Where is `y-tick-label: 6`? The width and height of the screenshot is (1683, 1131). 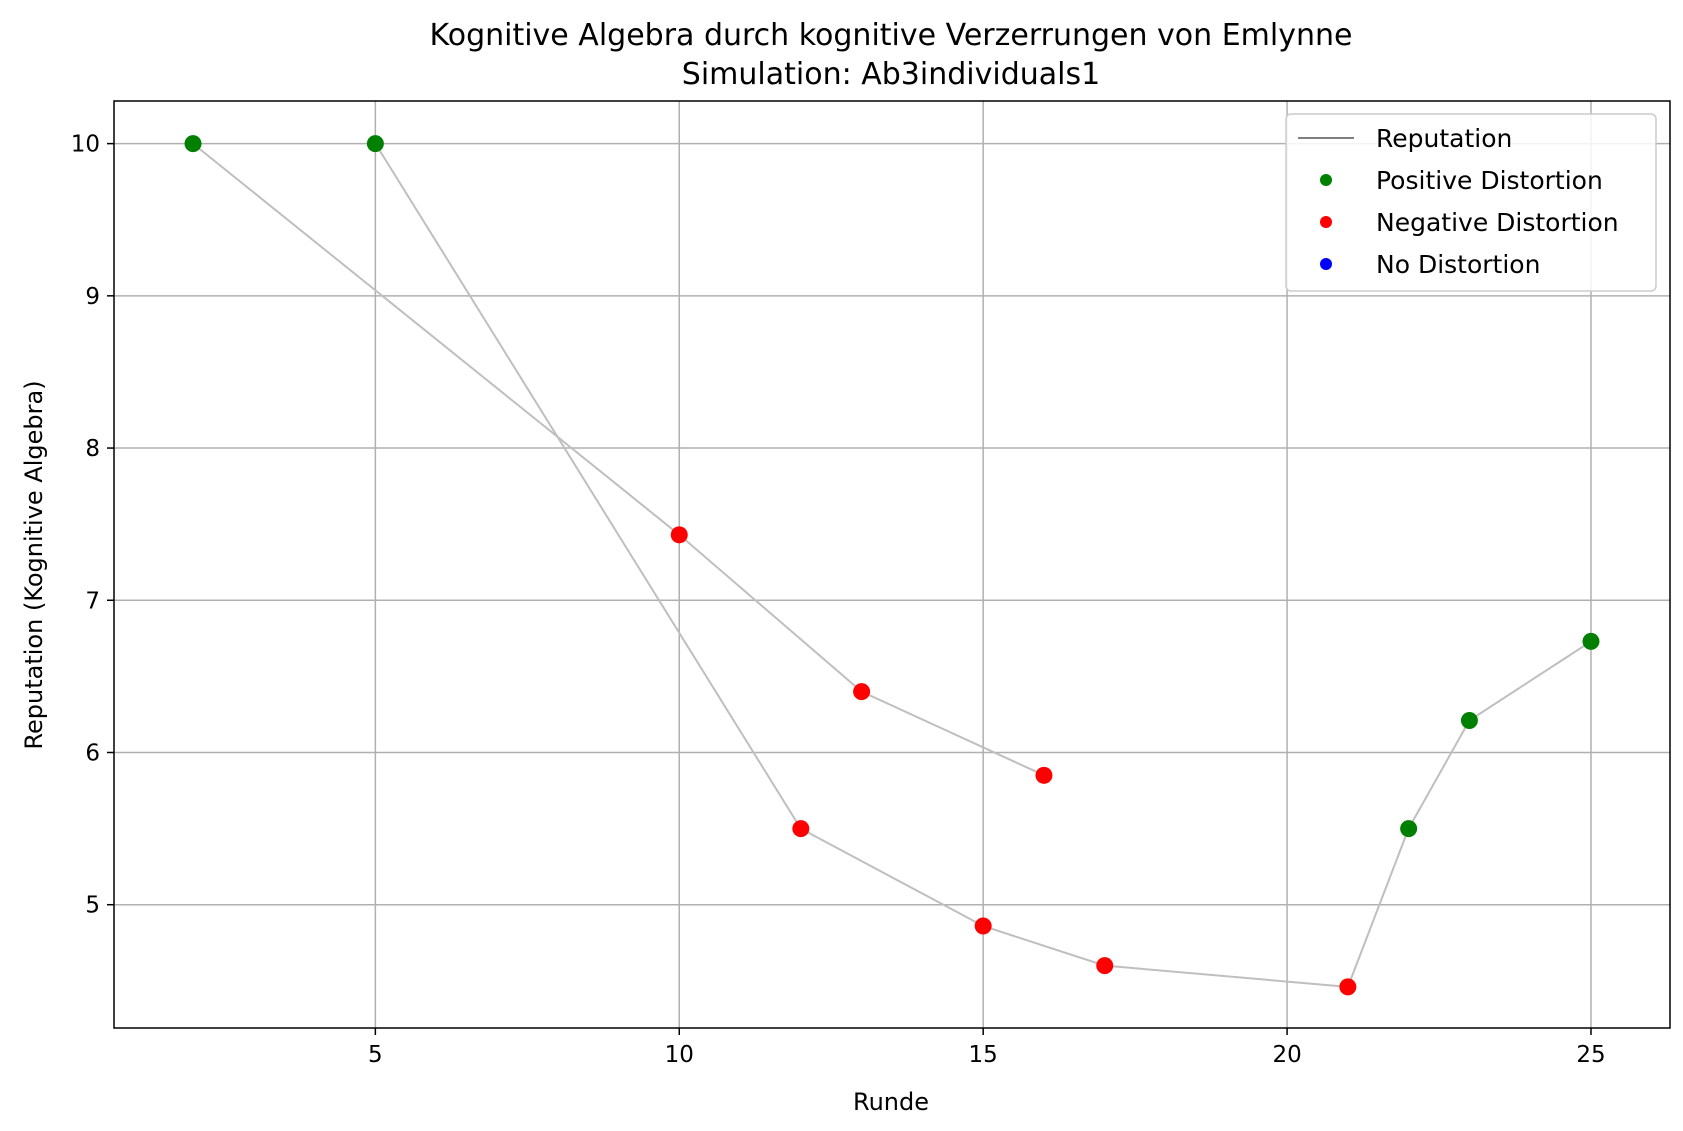 y-tick-label: 6 is located at coordinates (92, 753).